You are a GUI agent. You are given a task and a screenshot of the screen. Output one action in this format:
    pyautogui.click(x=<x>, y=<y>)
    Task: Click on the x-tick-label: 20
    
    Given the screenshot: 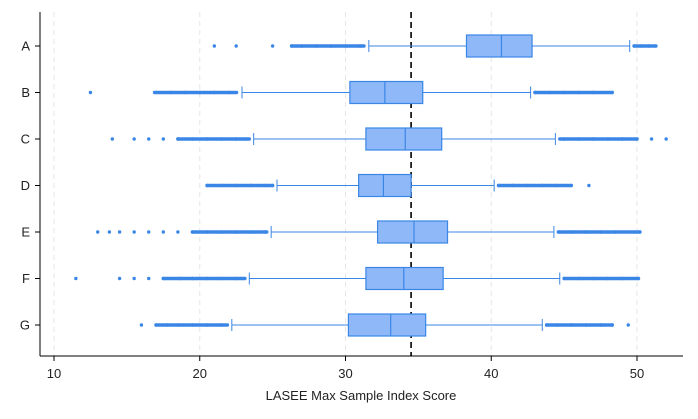 What is the action you would take?
    pyautogui.click(x=200, y=373)
    